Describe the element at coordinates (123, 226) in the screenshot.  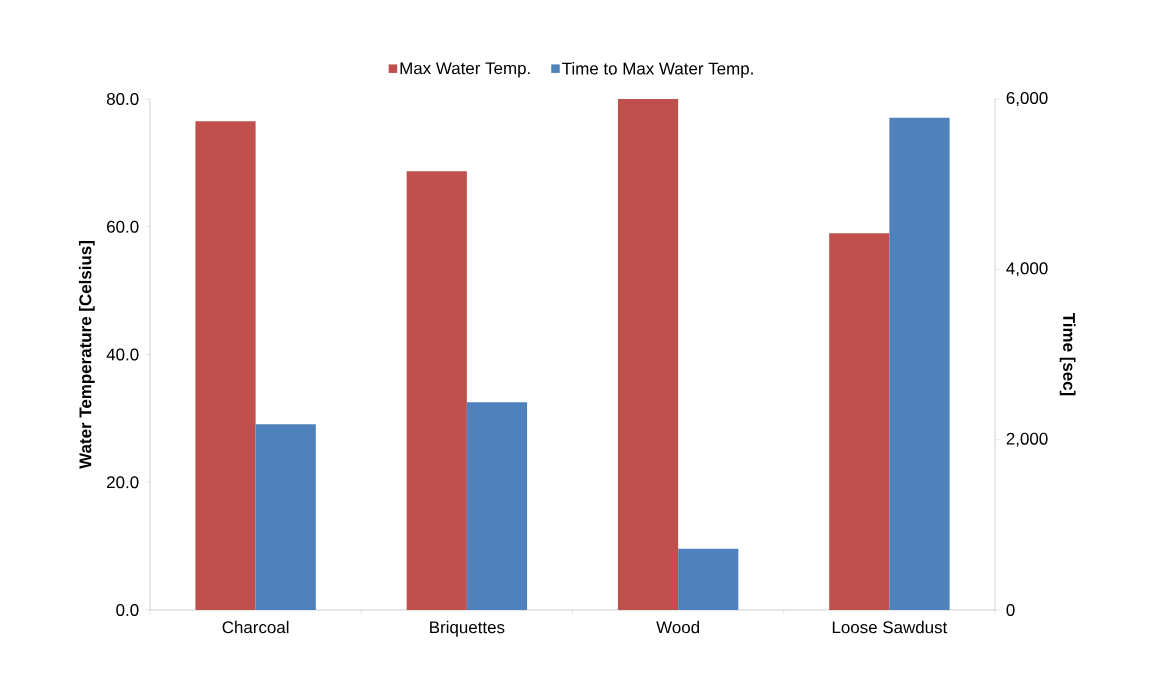
I see `y-tick-label: 60.0` at that location.